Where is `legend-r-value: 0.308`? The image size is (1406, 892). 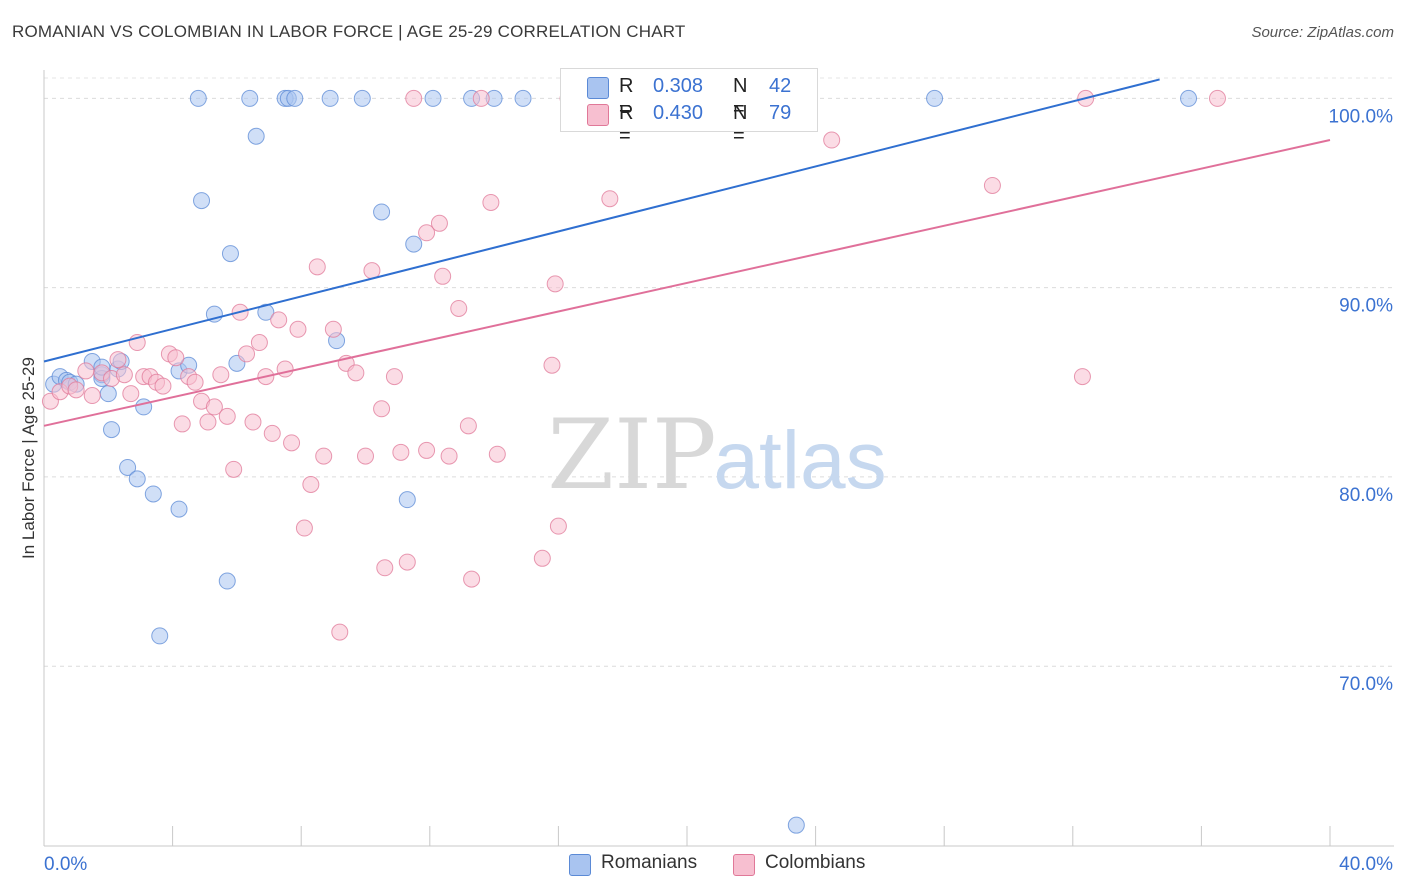 legend-r-value: 0.308 is located at coordinates (678, 86).